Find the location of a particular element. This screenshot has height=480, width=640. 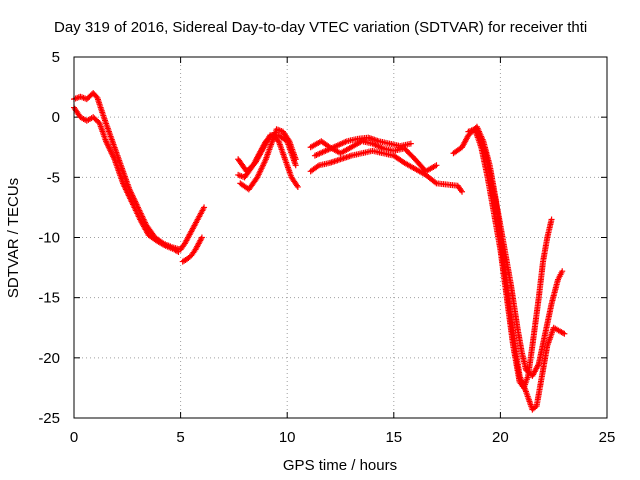

x-tick-label: 25 is located at coordinates (607, 437).